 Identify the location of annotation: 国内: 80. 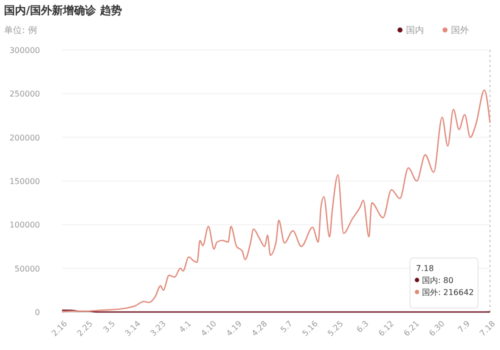
(438, 280).